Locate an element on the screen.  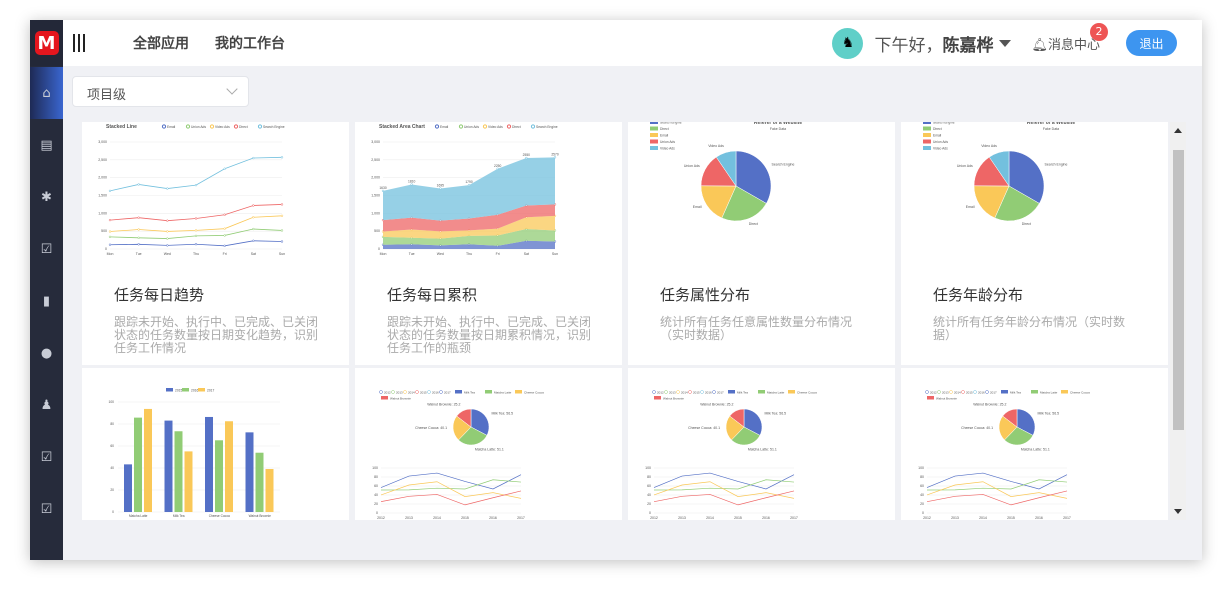
line-series is located at coordinates (451, 498).